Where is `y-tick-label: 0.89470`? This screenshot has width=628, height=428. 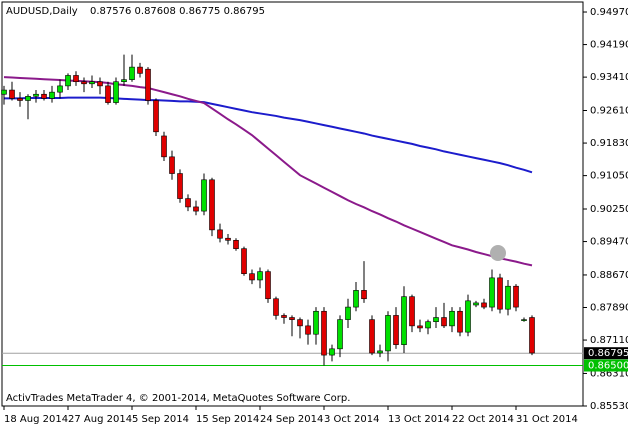
y-tick-label: 0.89470 is located at coordinates (609, 242).